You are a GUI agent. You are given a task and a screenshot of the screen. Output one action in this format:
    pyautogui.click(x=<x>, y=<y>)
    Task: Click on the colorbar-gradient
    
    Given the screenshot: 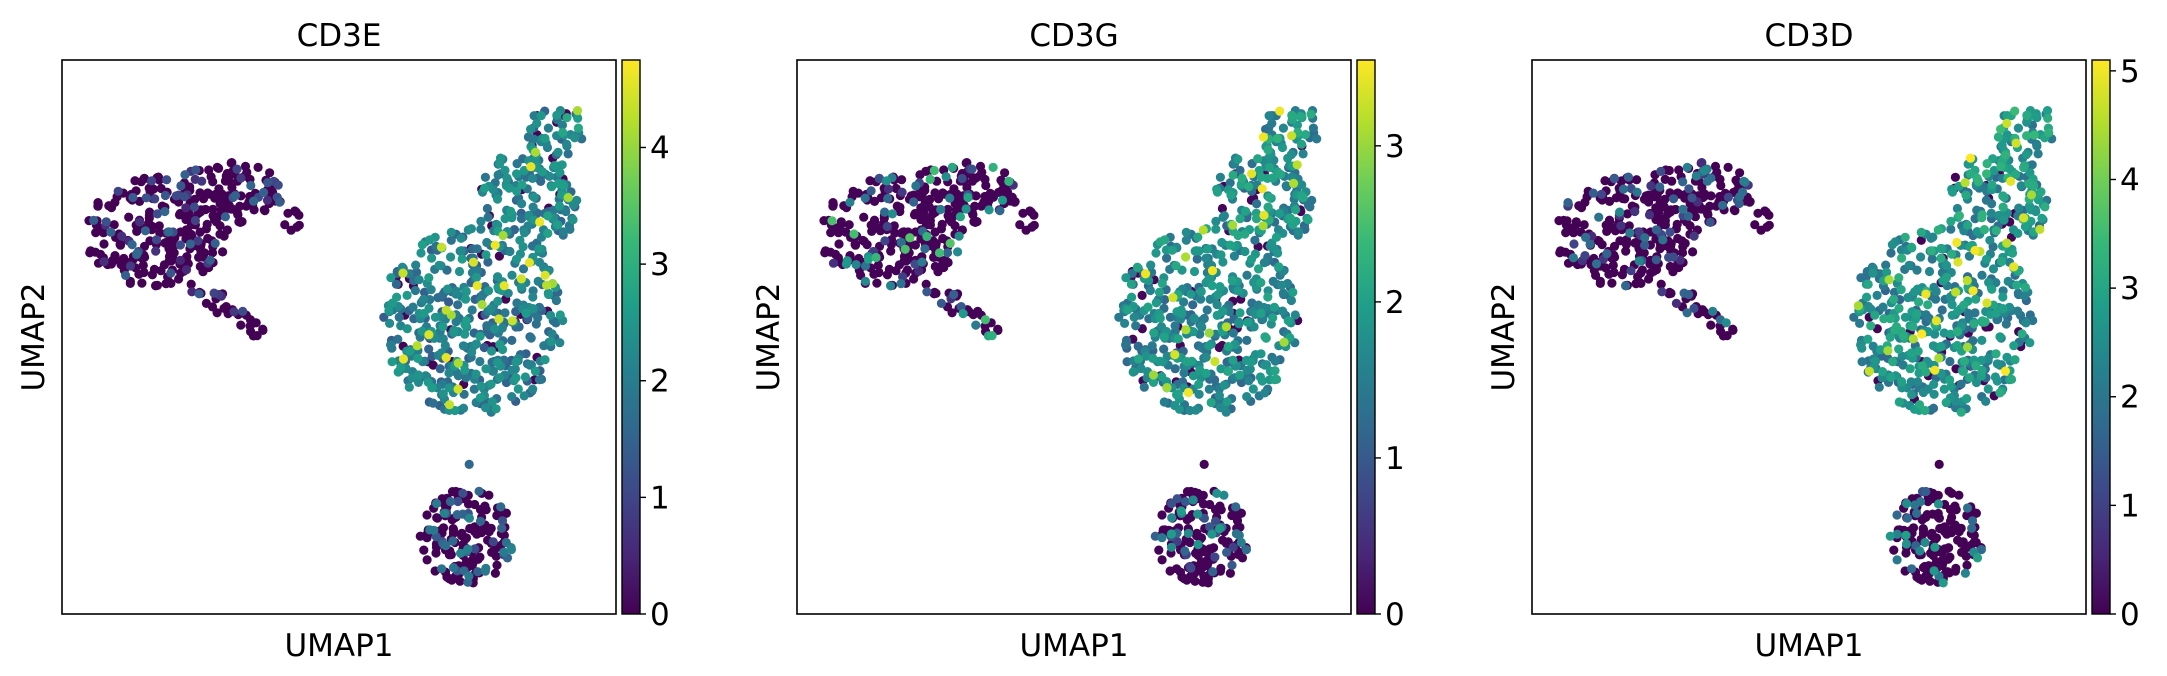 What is the action you would take?
    pyautogui.click(x=631, y=337)
    